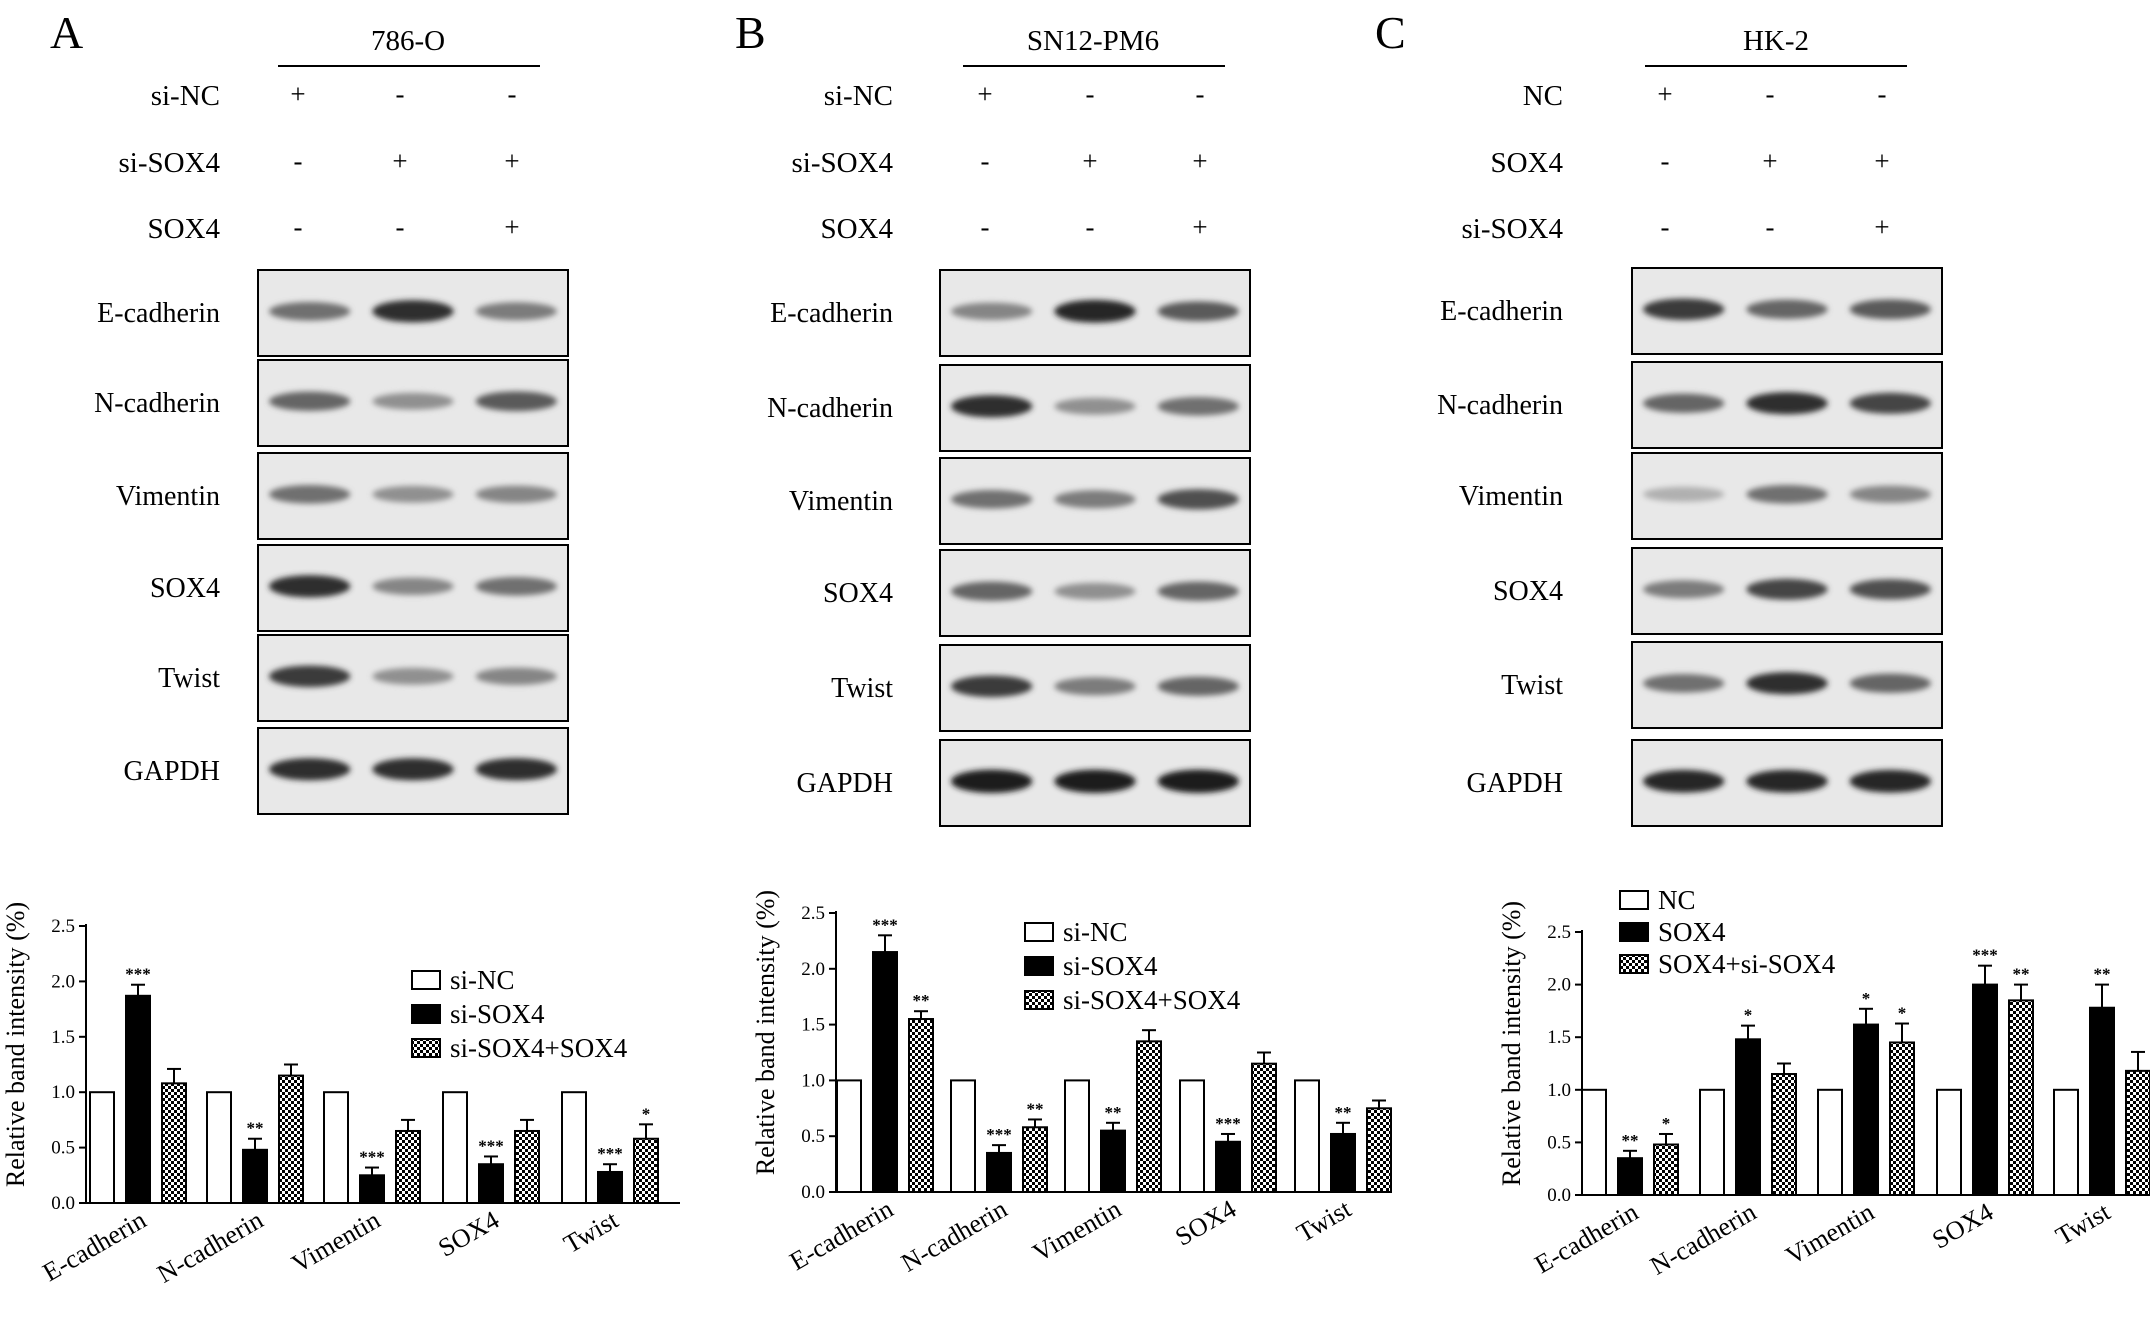 The image size is (2150, 1323). I want to click on legend-label: SOX4+si-SOX4, so click(1747, 964).